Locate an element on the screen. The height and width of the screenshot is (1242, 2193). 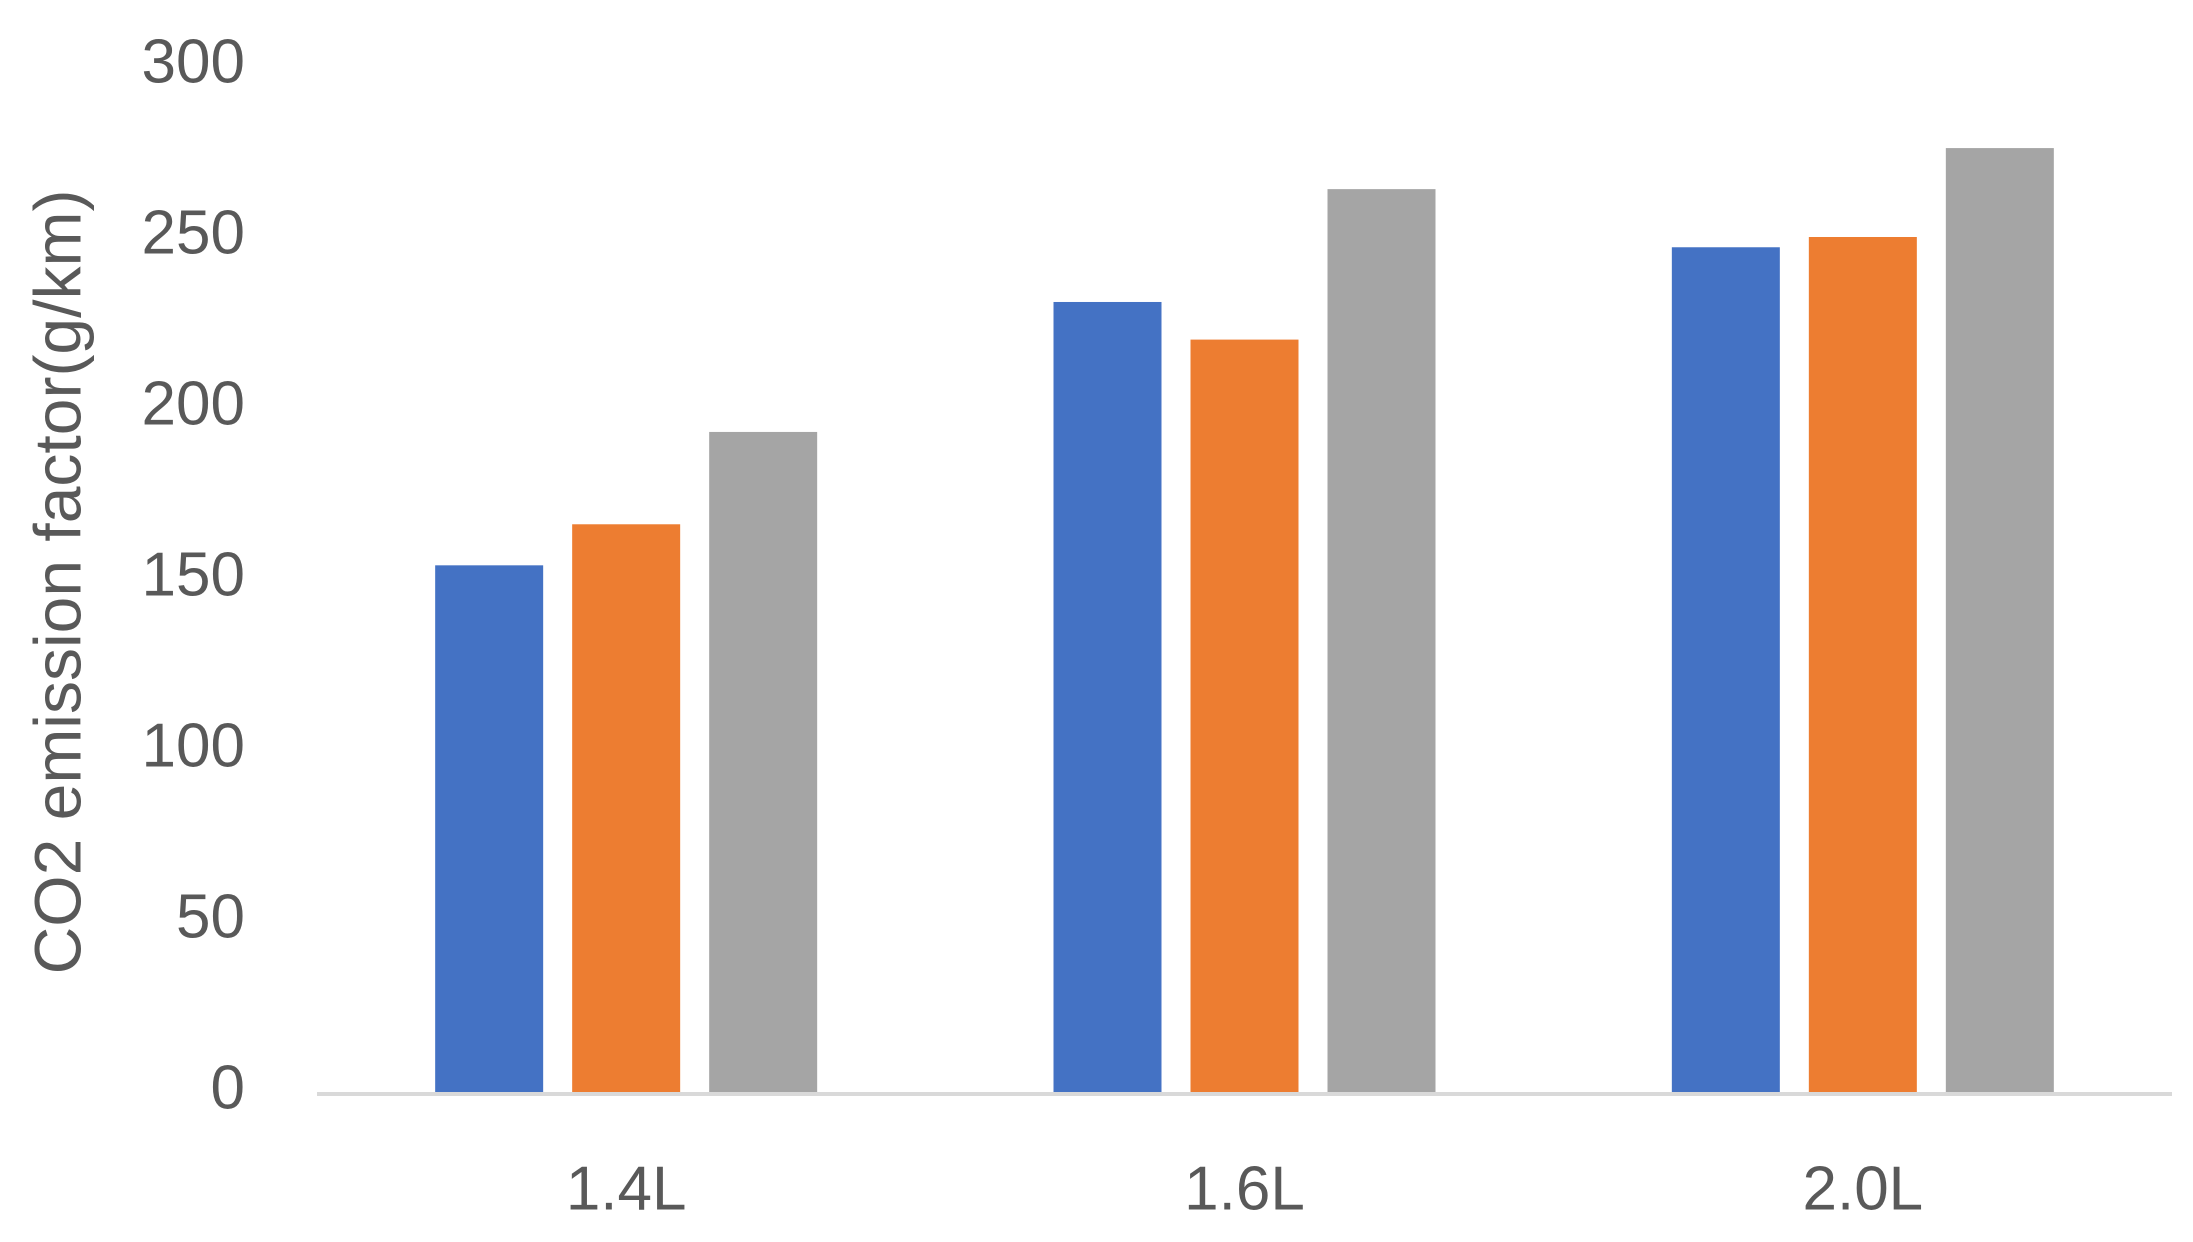
y-tick-label: 150 is located at coordinates (193, 574).